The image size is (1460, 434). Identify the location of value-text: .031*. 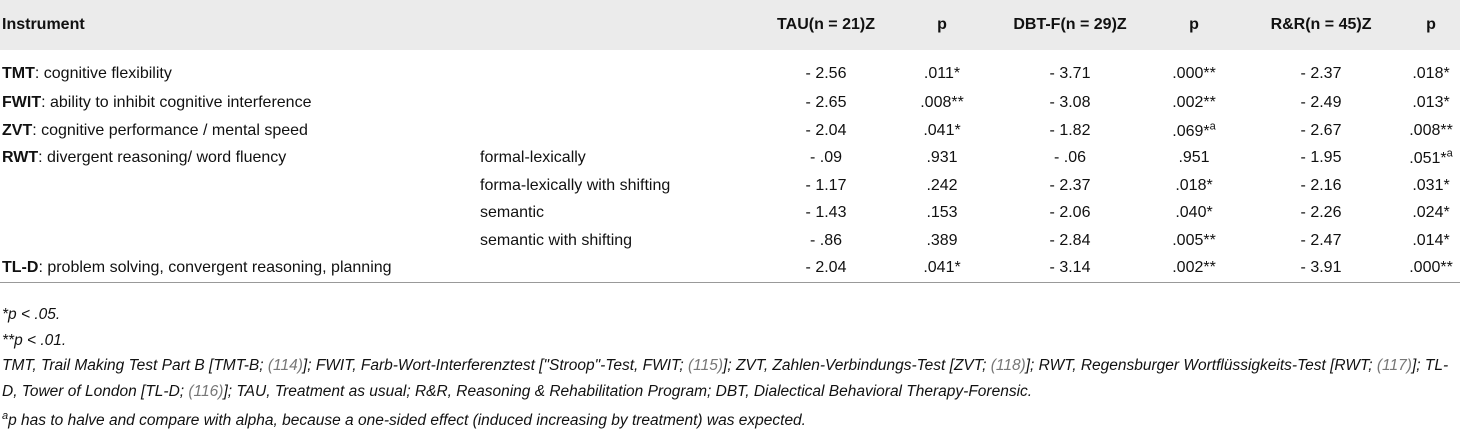
(1431, 185).